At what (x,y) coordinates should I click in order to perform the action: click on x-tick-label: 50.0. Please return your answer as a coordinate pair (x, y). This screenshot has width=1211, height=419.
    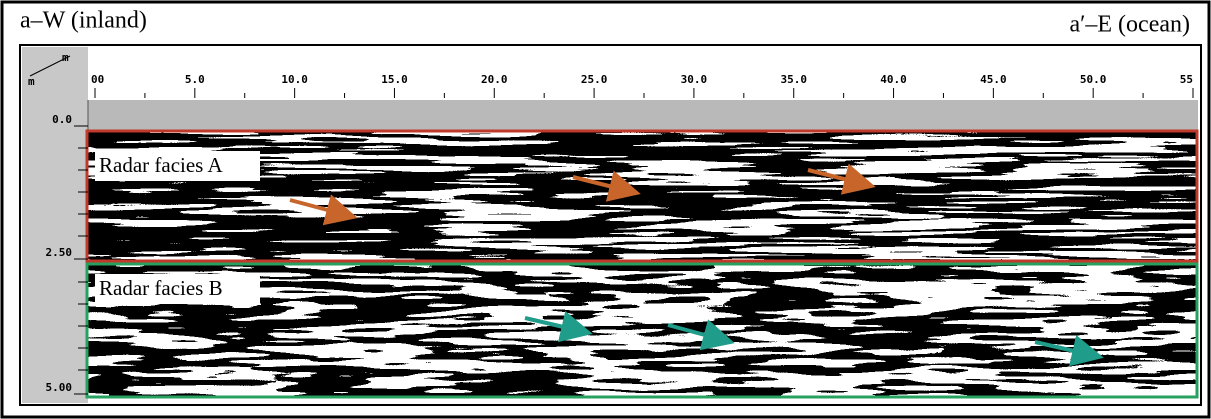
    Looking at the image, I should click on (1093, 79).